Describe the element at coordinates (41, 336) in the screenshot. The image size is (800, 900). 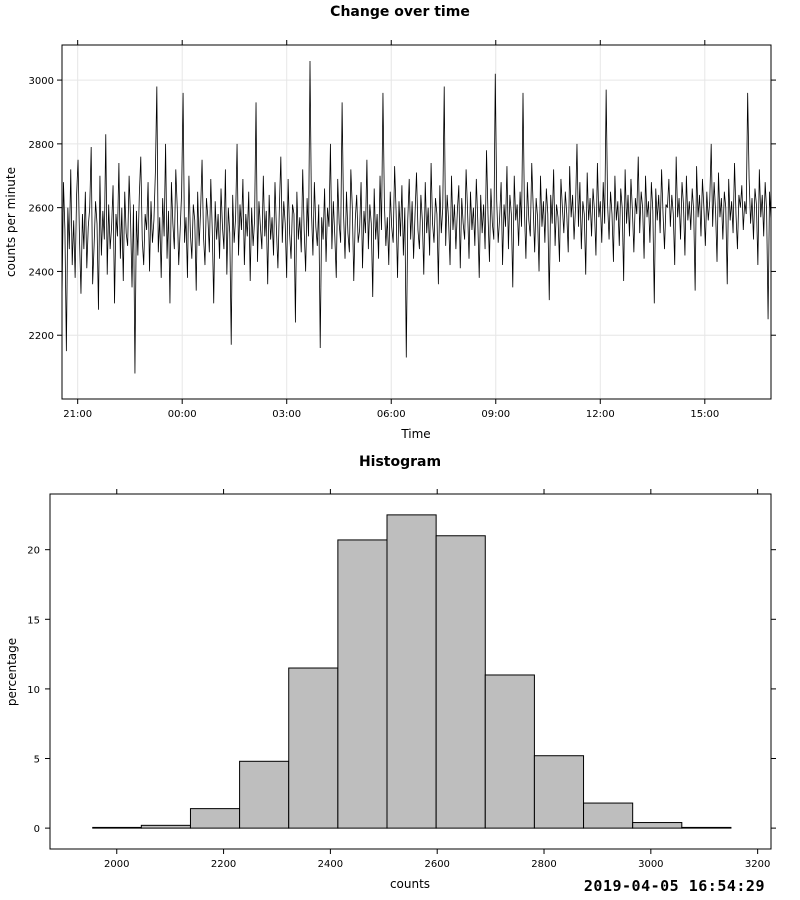
I see `y-tick-label: 2200` at that location.